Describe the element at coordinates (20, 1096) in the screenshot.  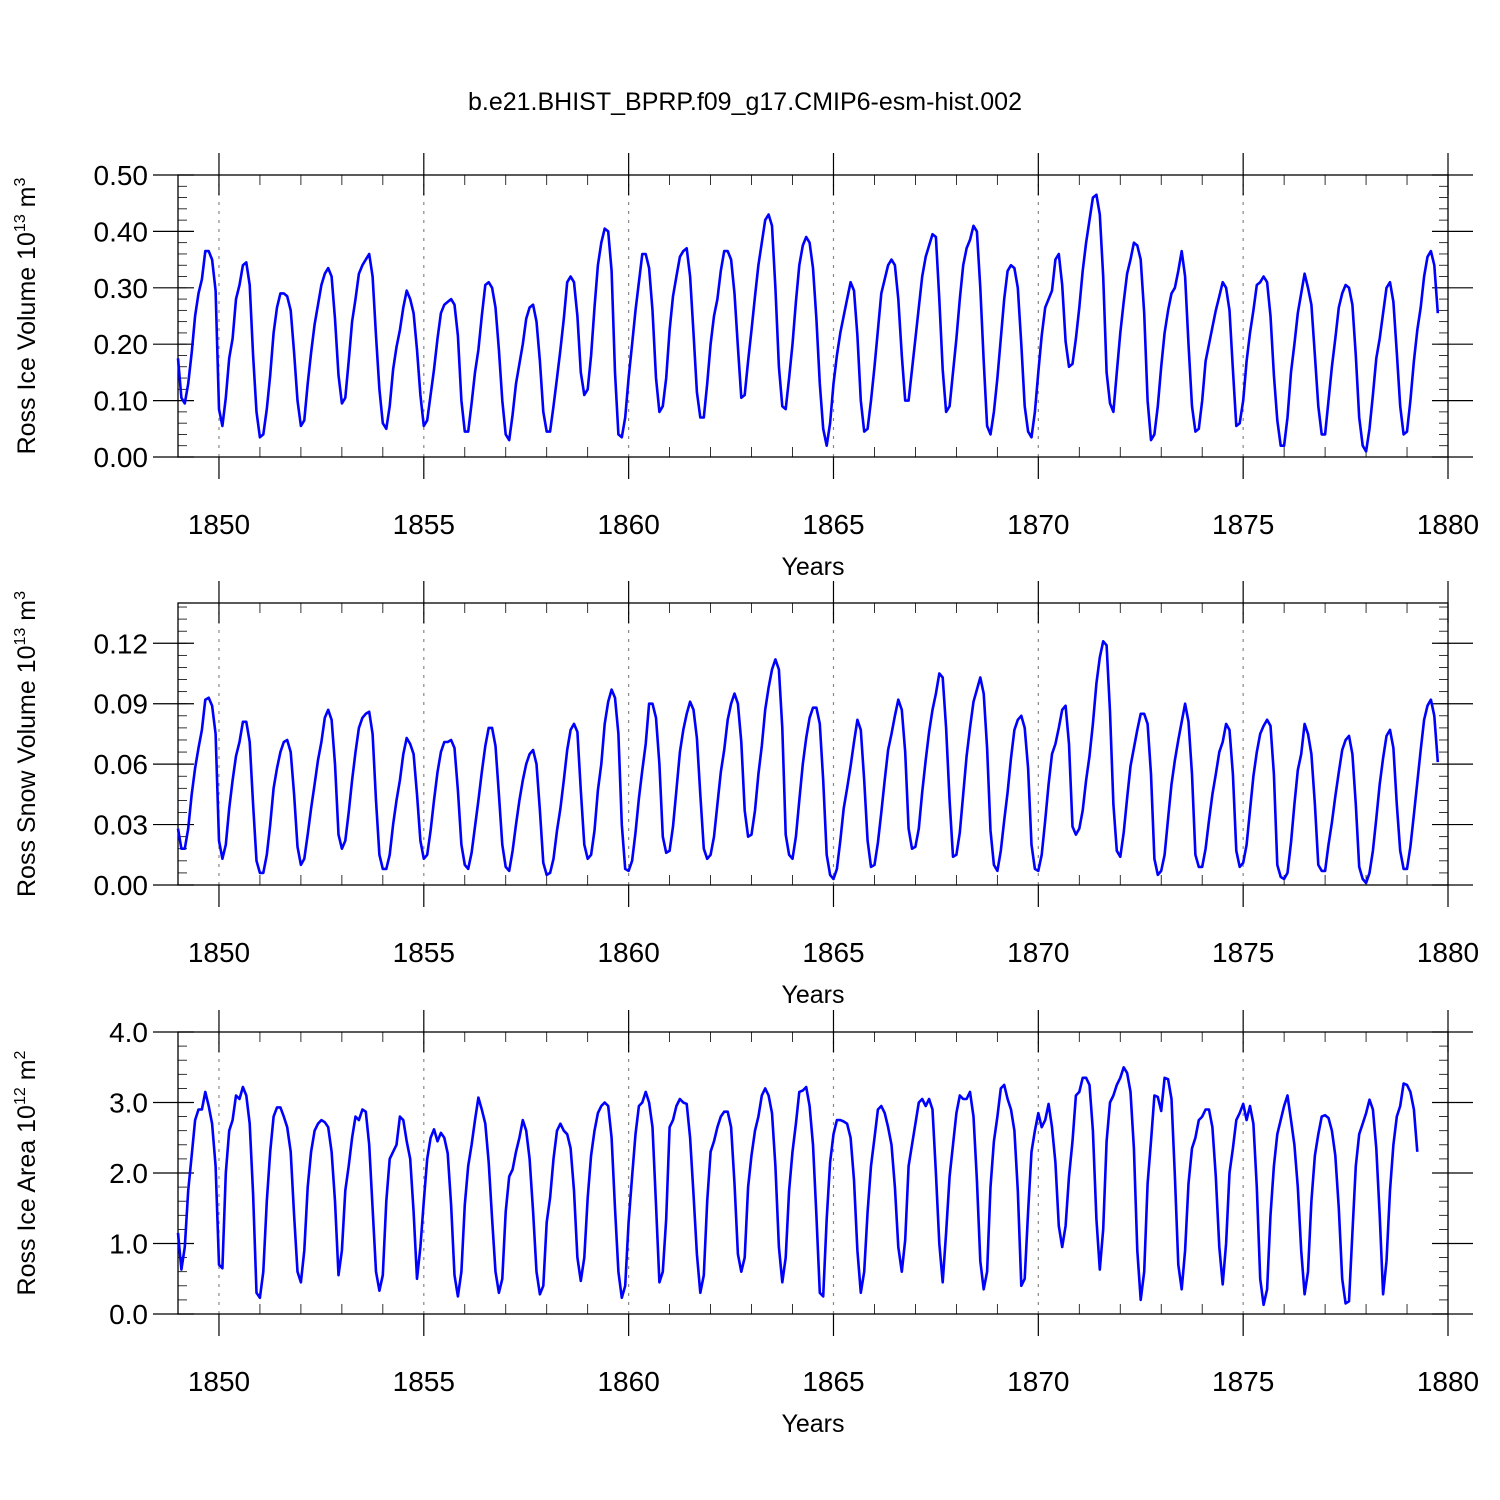
I see `ice-area-y-label-exp: 12` at that location.